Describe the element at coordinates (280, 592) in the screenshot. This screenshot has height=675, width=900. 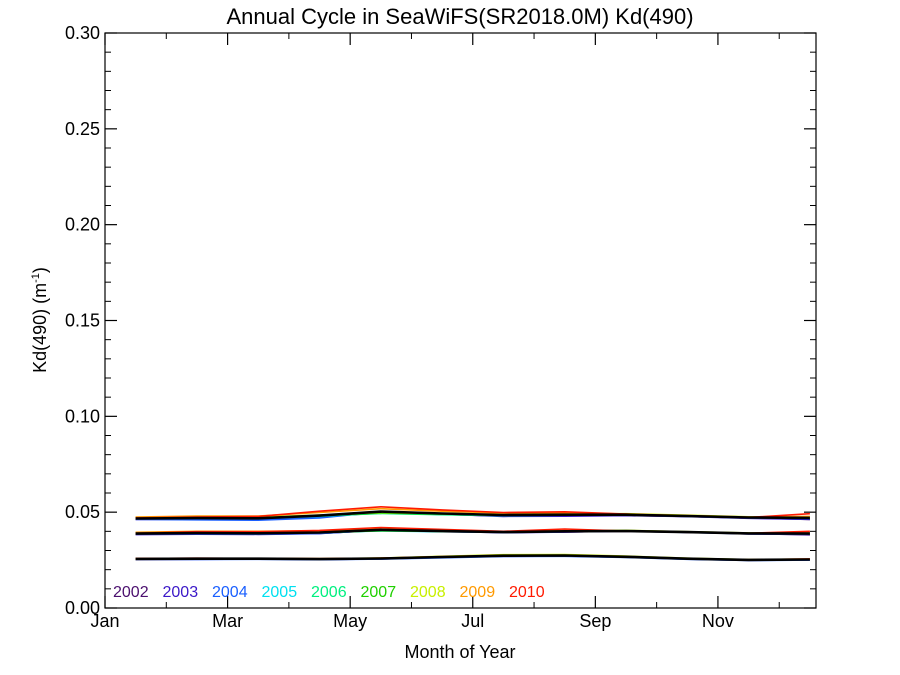
I see `legend-entry-2005: 2005` at that location.